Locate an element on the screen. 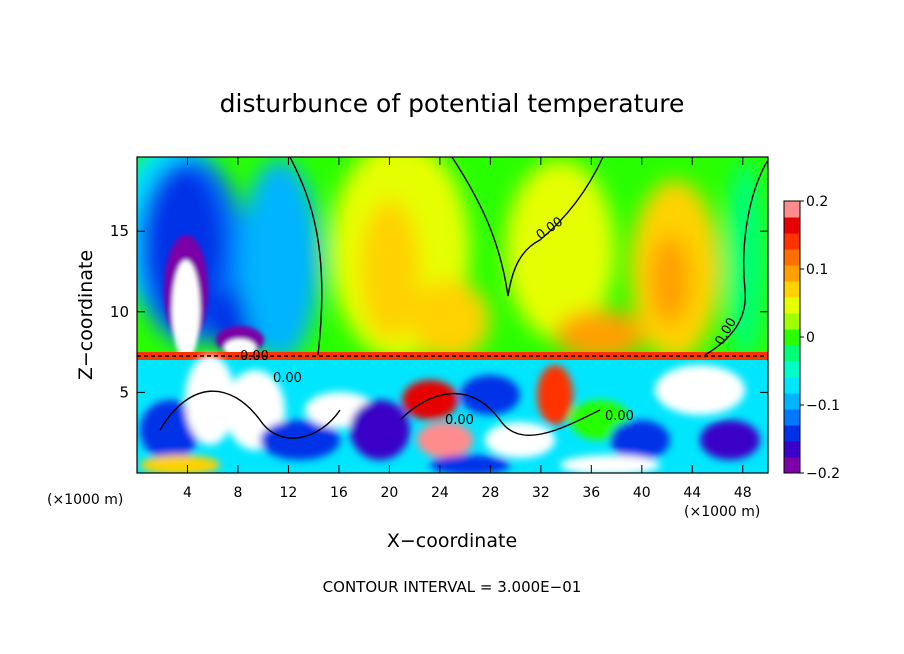 This screenshot has width=904, height=654. contour-interval-footer: CONTOUR INTERVAL = 3.000E−01 is located at coordinates (452, 587).